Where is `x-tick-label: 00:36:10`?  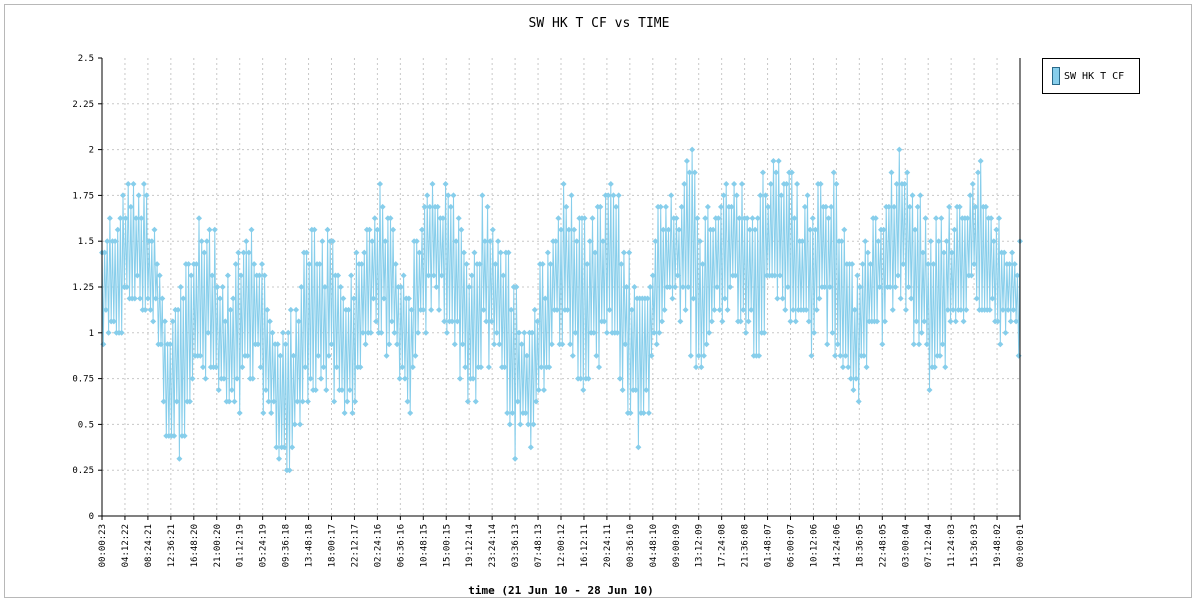
x-tick-label: 00:36:10 is located at coordinates (631, 545).